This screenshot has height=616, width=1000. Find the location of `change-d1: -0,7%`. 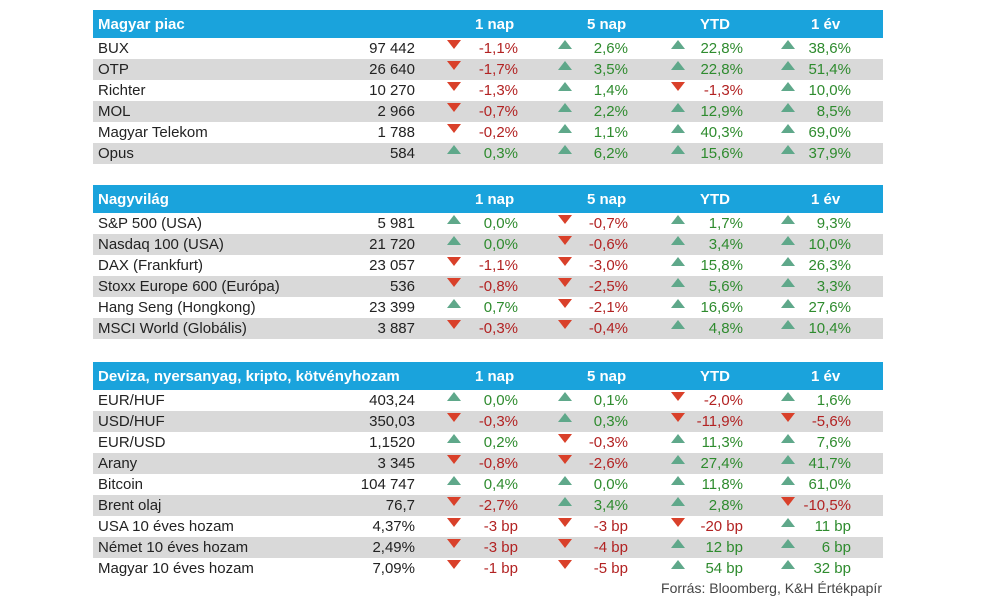

change-d1: -0,7% is located at coordinates (498, 111).